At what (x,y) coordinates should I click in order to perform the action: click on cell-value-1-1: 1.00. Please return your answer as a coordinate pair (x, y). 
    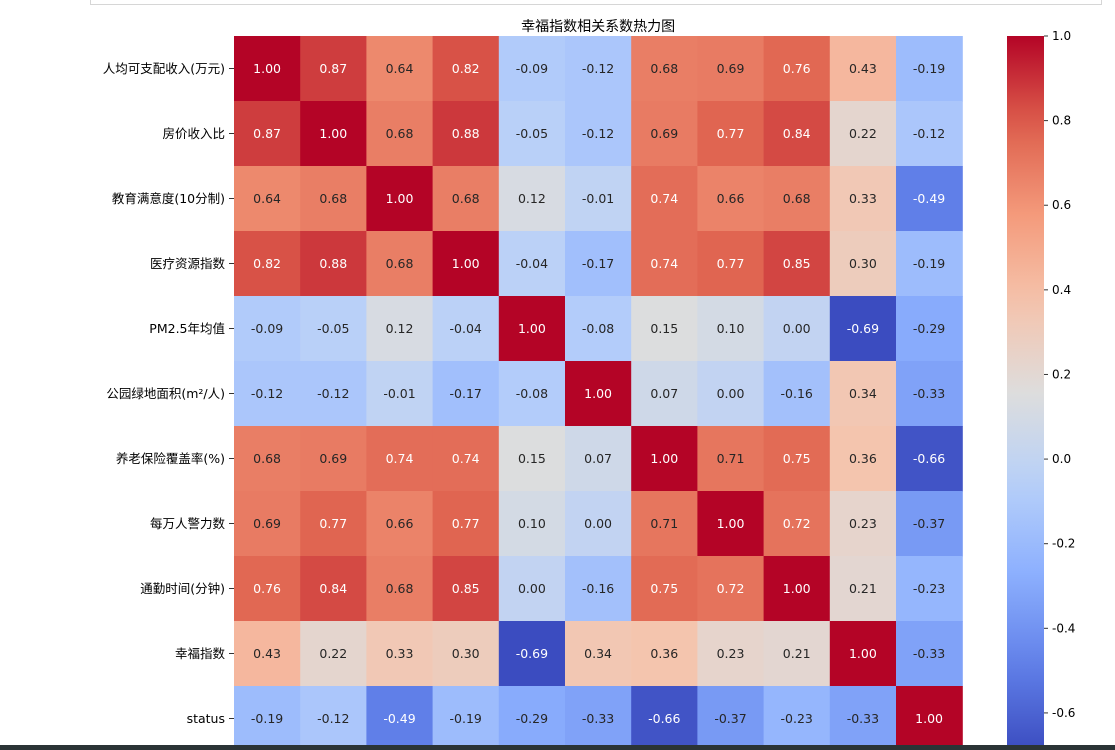
    Looking at the image, I should click on (333, 133).